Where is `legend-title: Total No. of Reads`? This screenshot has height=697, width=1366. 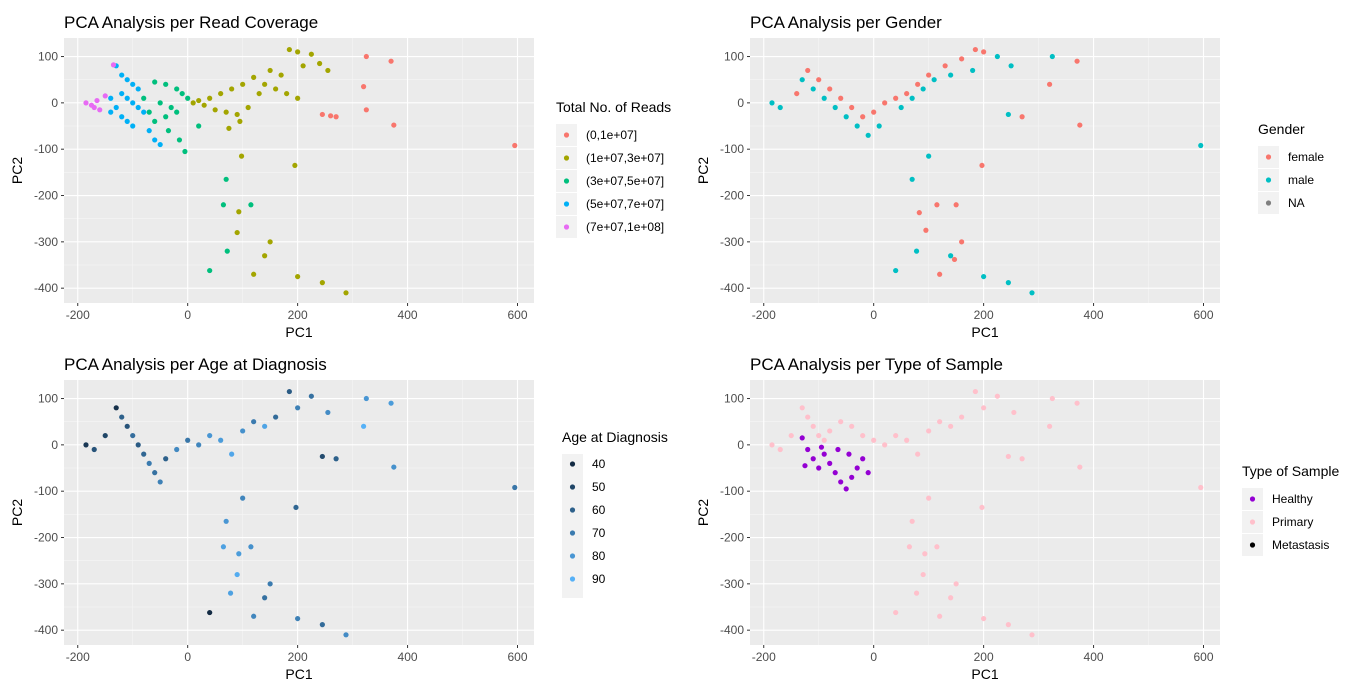 legend-title: Total No. of Reads is located at coordinates (613, 107).